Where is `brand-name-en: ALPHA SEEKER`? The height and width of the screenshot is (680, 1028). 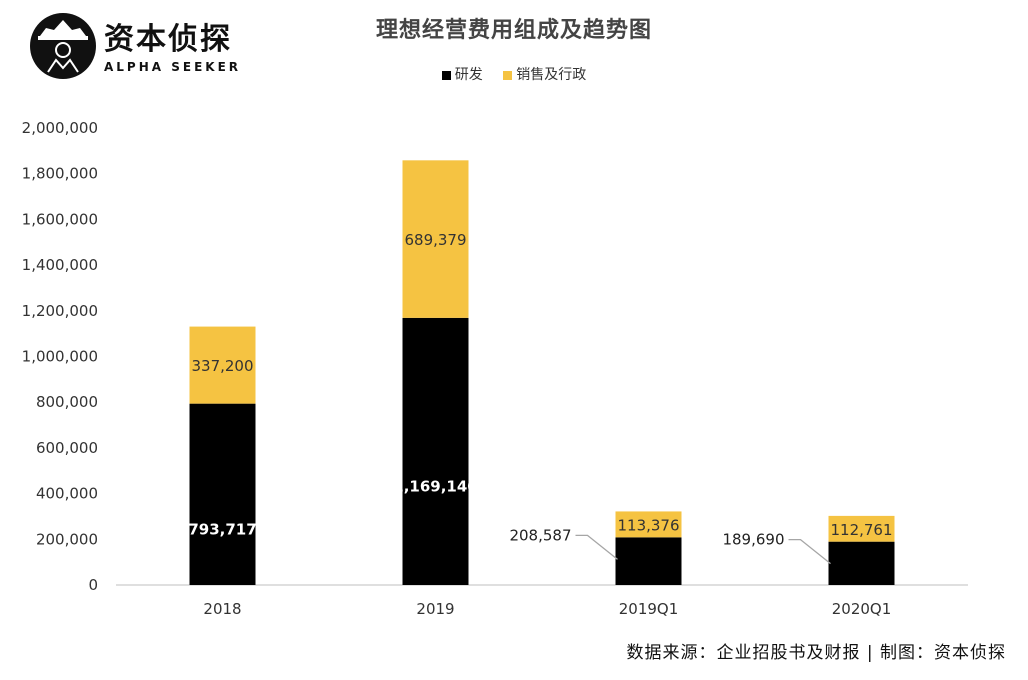 brand-name-en: ALPHA SEEKER is located at coordinates (173, 67).